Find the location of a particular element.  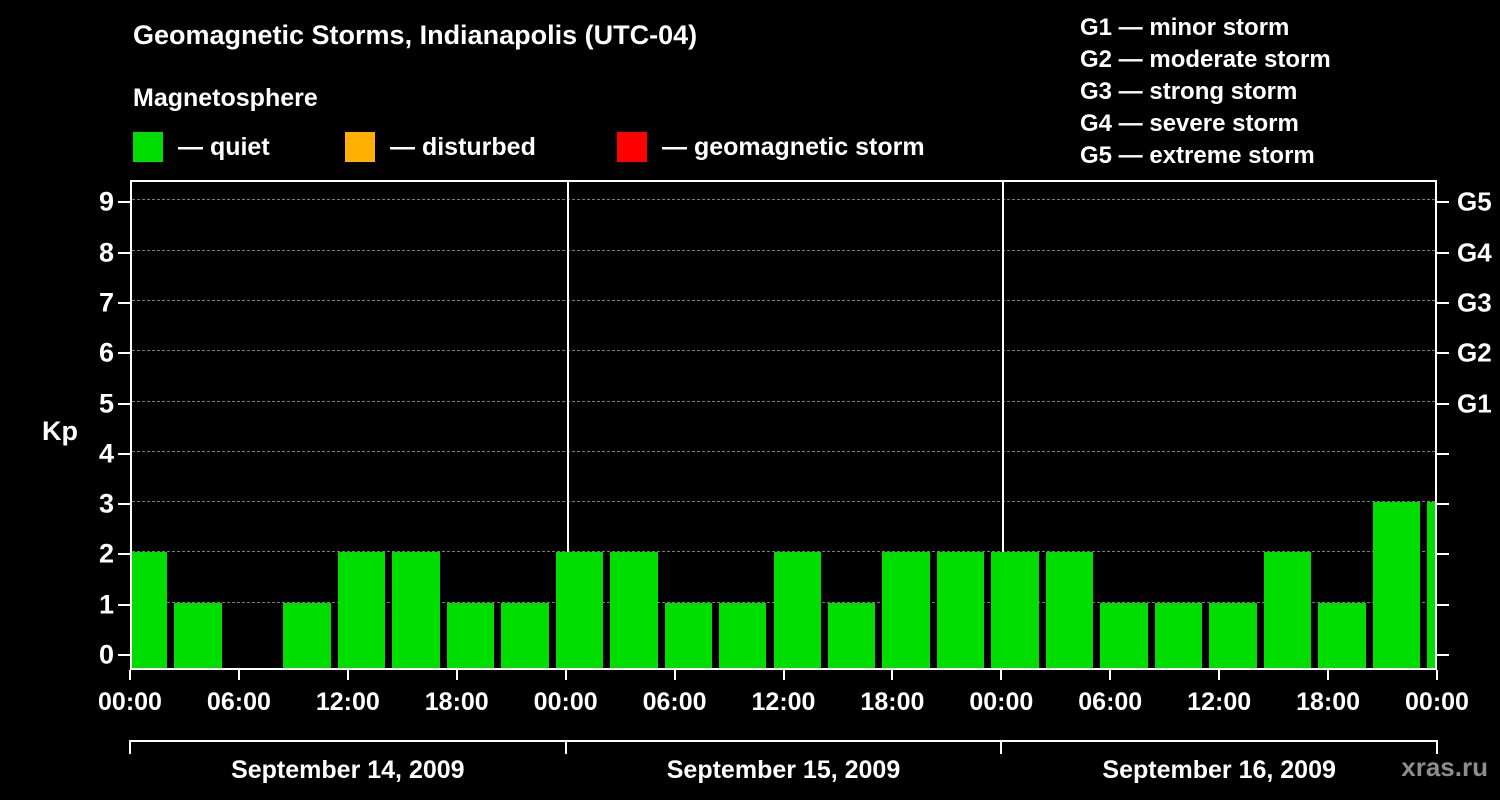

y-tick-label: 2 is located at coordinates (106, 553).